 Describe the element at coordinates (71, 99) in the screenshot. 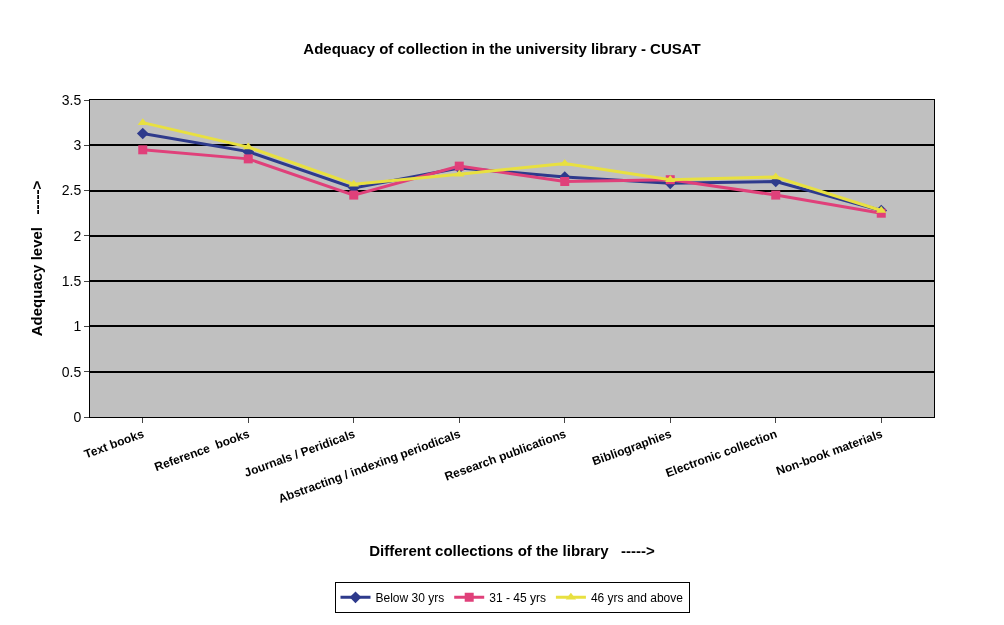

I see `y-tick-label: 3.5` at that location.